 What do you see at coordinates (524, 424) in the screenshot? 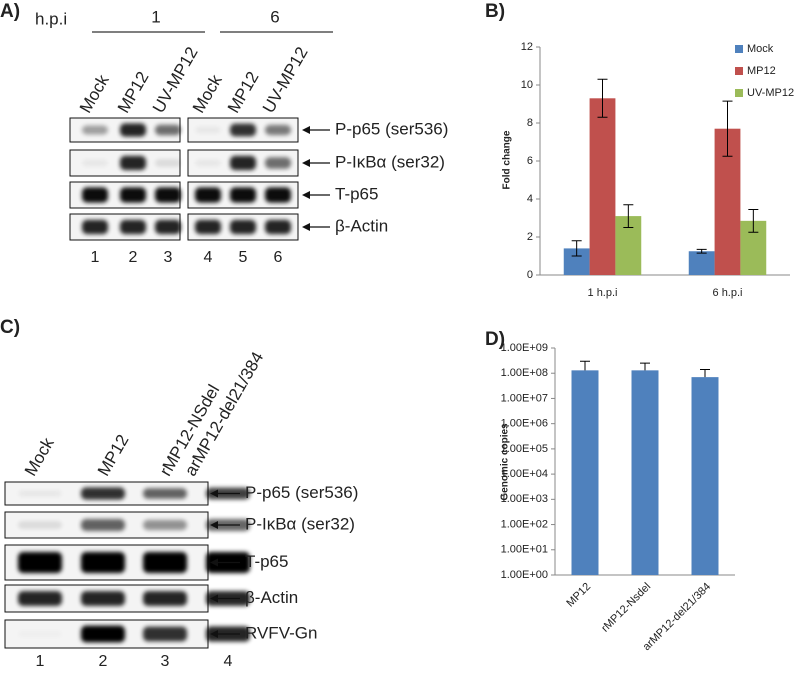
I see `y-tick-label: 1.00E+06` at bounding box center [524, 424].